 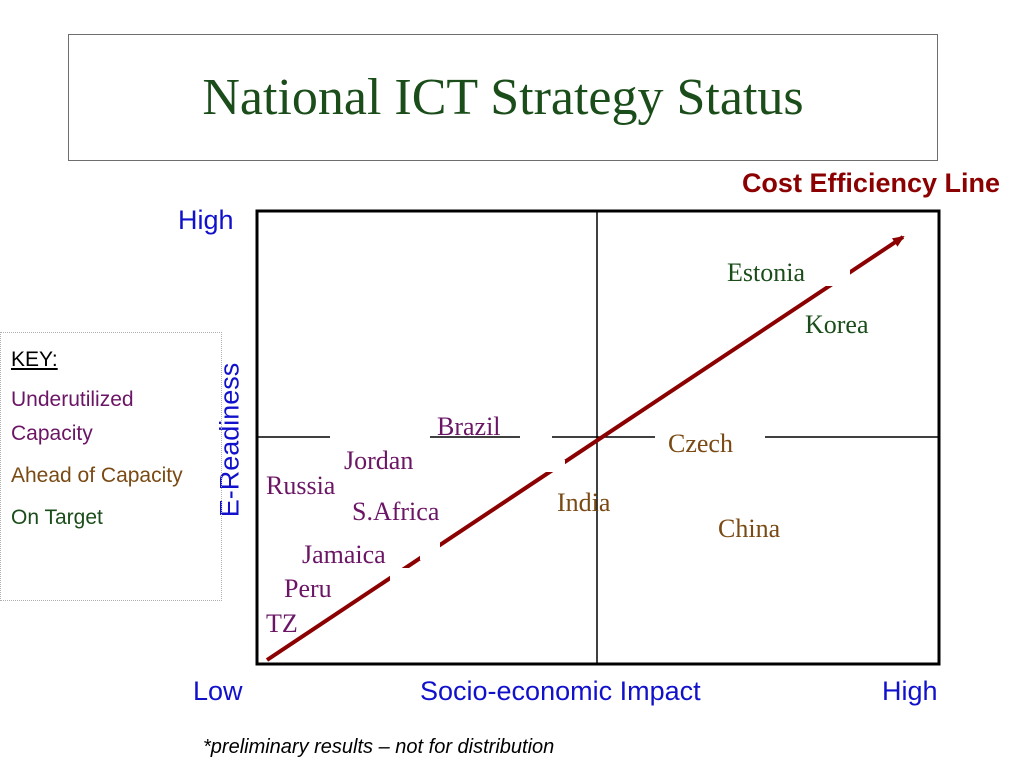 What do you see at coordinates (308, 588) in the screenshot?
I see `country-label-peru: Peru` at bounding box center [308, 588].